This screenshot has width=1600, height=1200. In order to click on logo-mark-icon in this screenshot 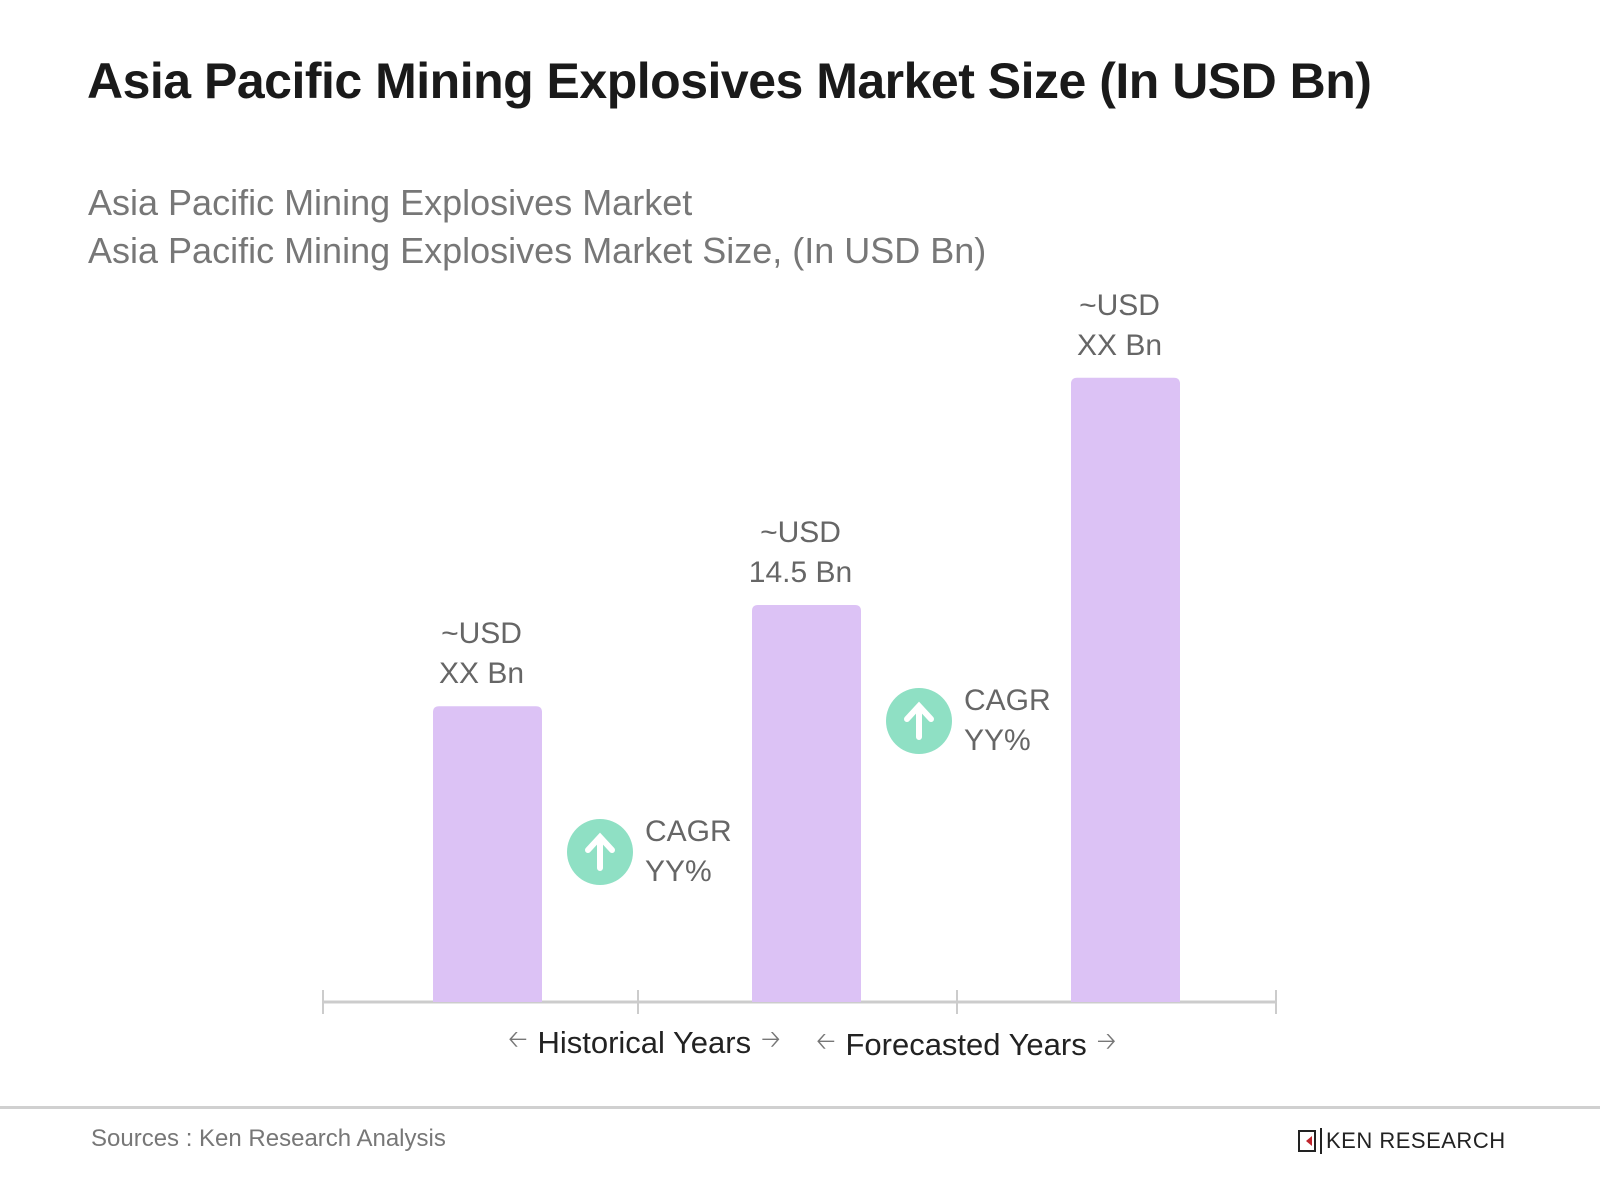, I will do `click(1307, 1141)`.